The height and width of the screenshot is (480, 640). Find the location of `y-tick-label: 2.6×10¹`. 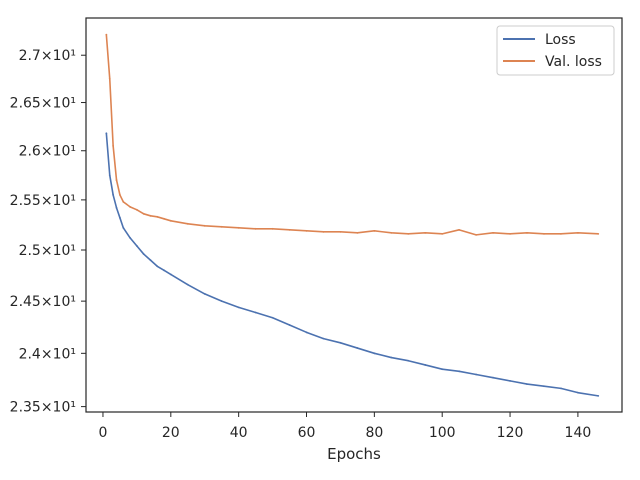

y-tick-label: 2.6×10¹ is located at coordinates (47, 152).